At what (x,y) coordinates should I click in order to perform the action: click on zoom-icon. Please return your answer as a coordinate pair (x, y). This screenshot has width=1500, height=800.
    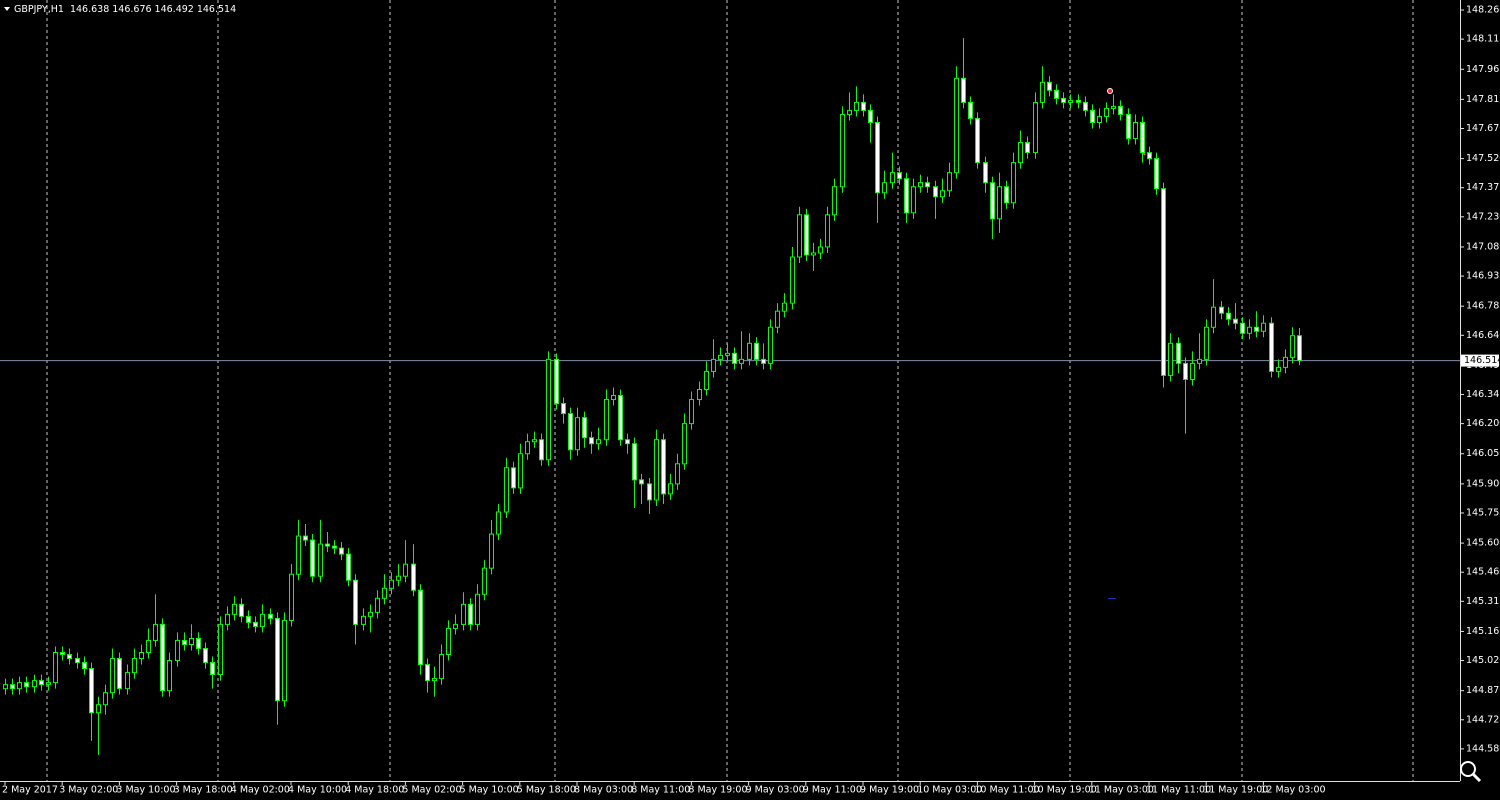
    Looking at the image, I should click on (1471, 772).